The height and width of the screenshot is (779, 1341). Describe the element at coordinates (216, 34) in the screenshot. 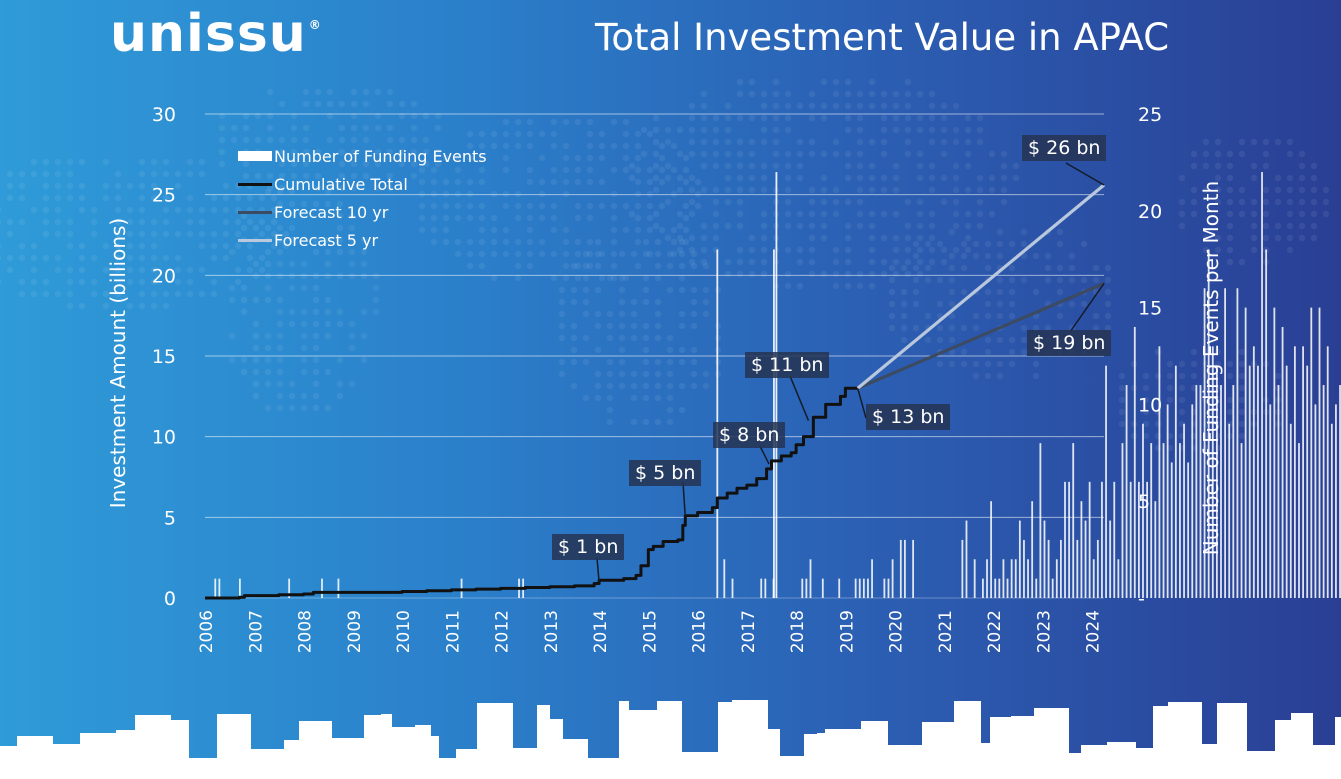

I see `brand-logo: unissu ®` at that location.